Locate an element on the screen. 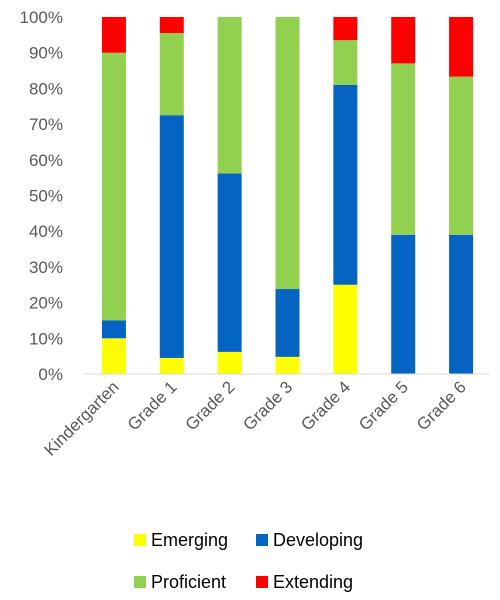 The width and height of the screenshot is (500, 600). x-tick-label: Grade 2 is located at coordinates (210, 405).